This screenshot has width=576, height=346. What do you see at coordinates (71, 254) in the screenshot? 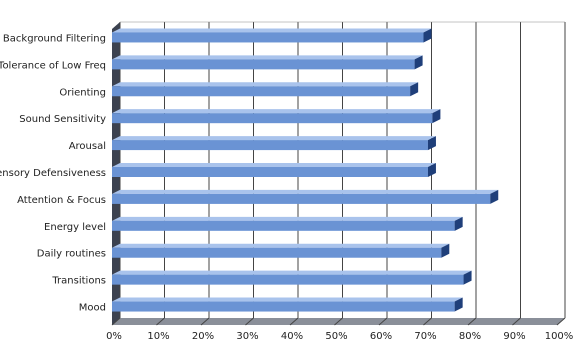
I see `category-label: Daily routines` at bounding box center [71, 254].